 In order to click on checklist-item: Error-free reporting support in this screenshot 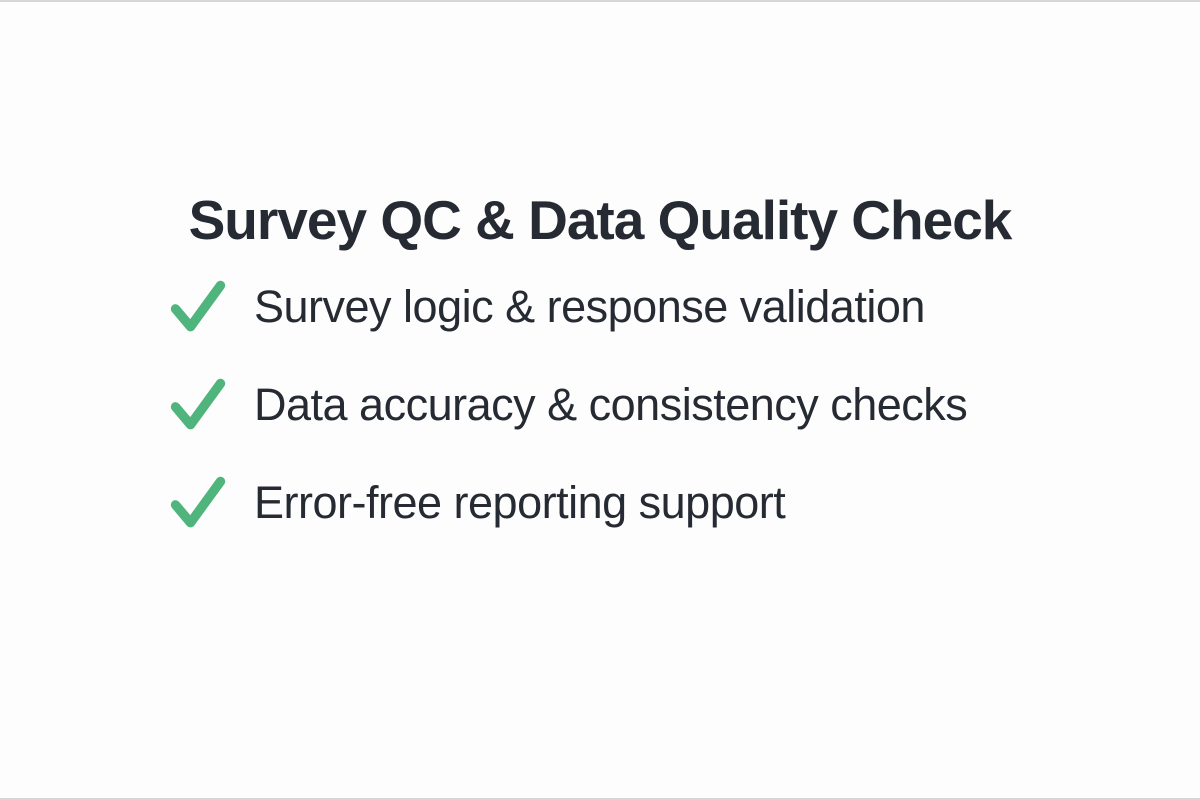, I will do `click(567, 503)`.